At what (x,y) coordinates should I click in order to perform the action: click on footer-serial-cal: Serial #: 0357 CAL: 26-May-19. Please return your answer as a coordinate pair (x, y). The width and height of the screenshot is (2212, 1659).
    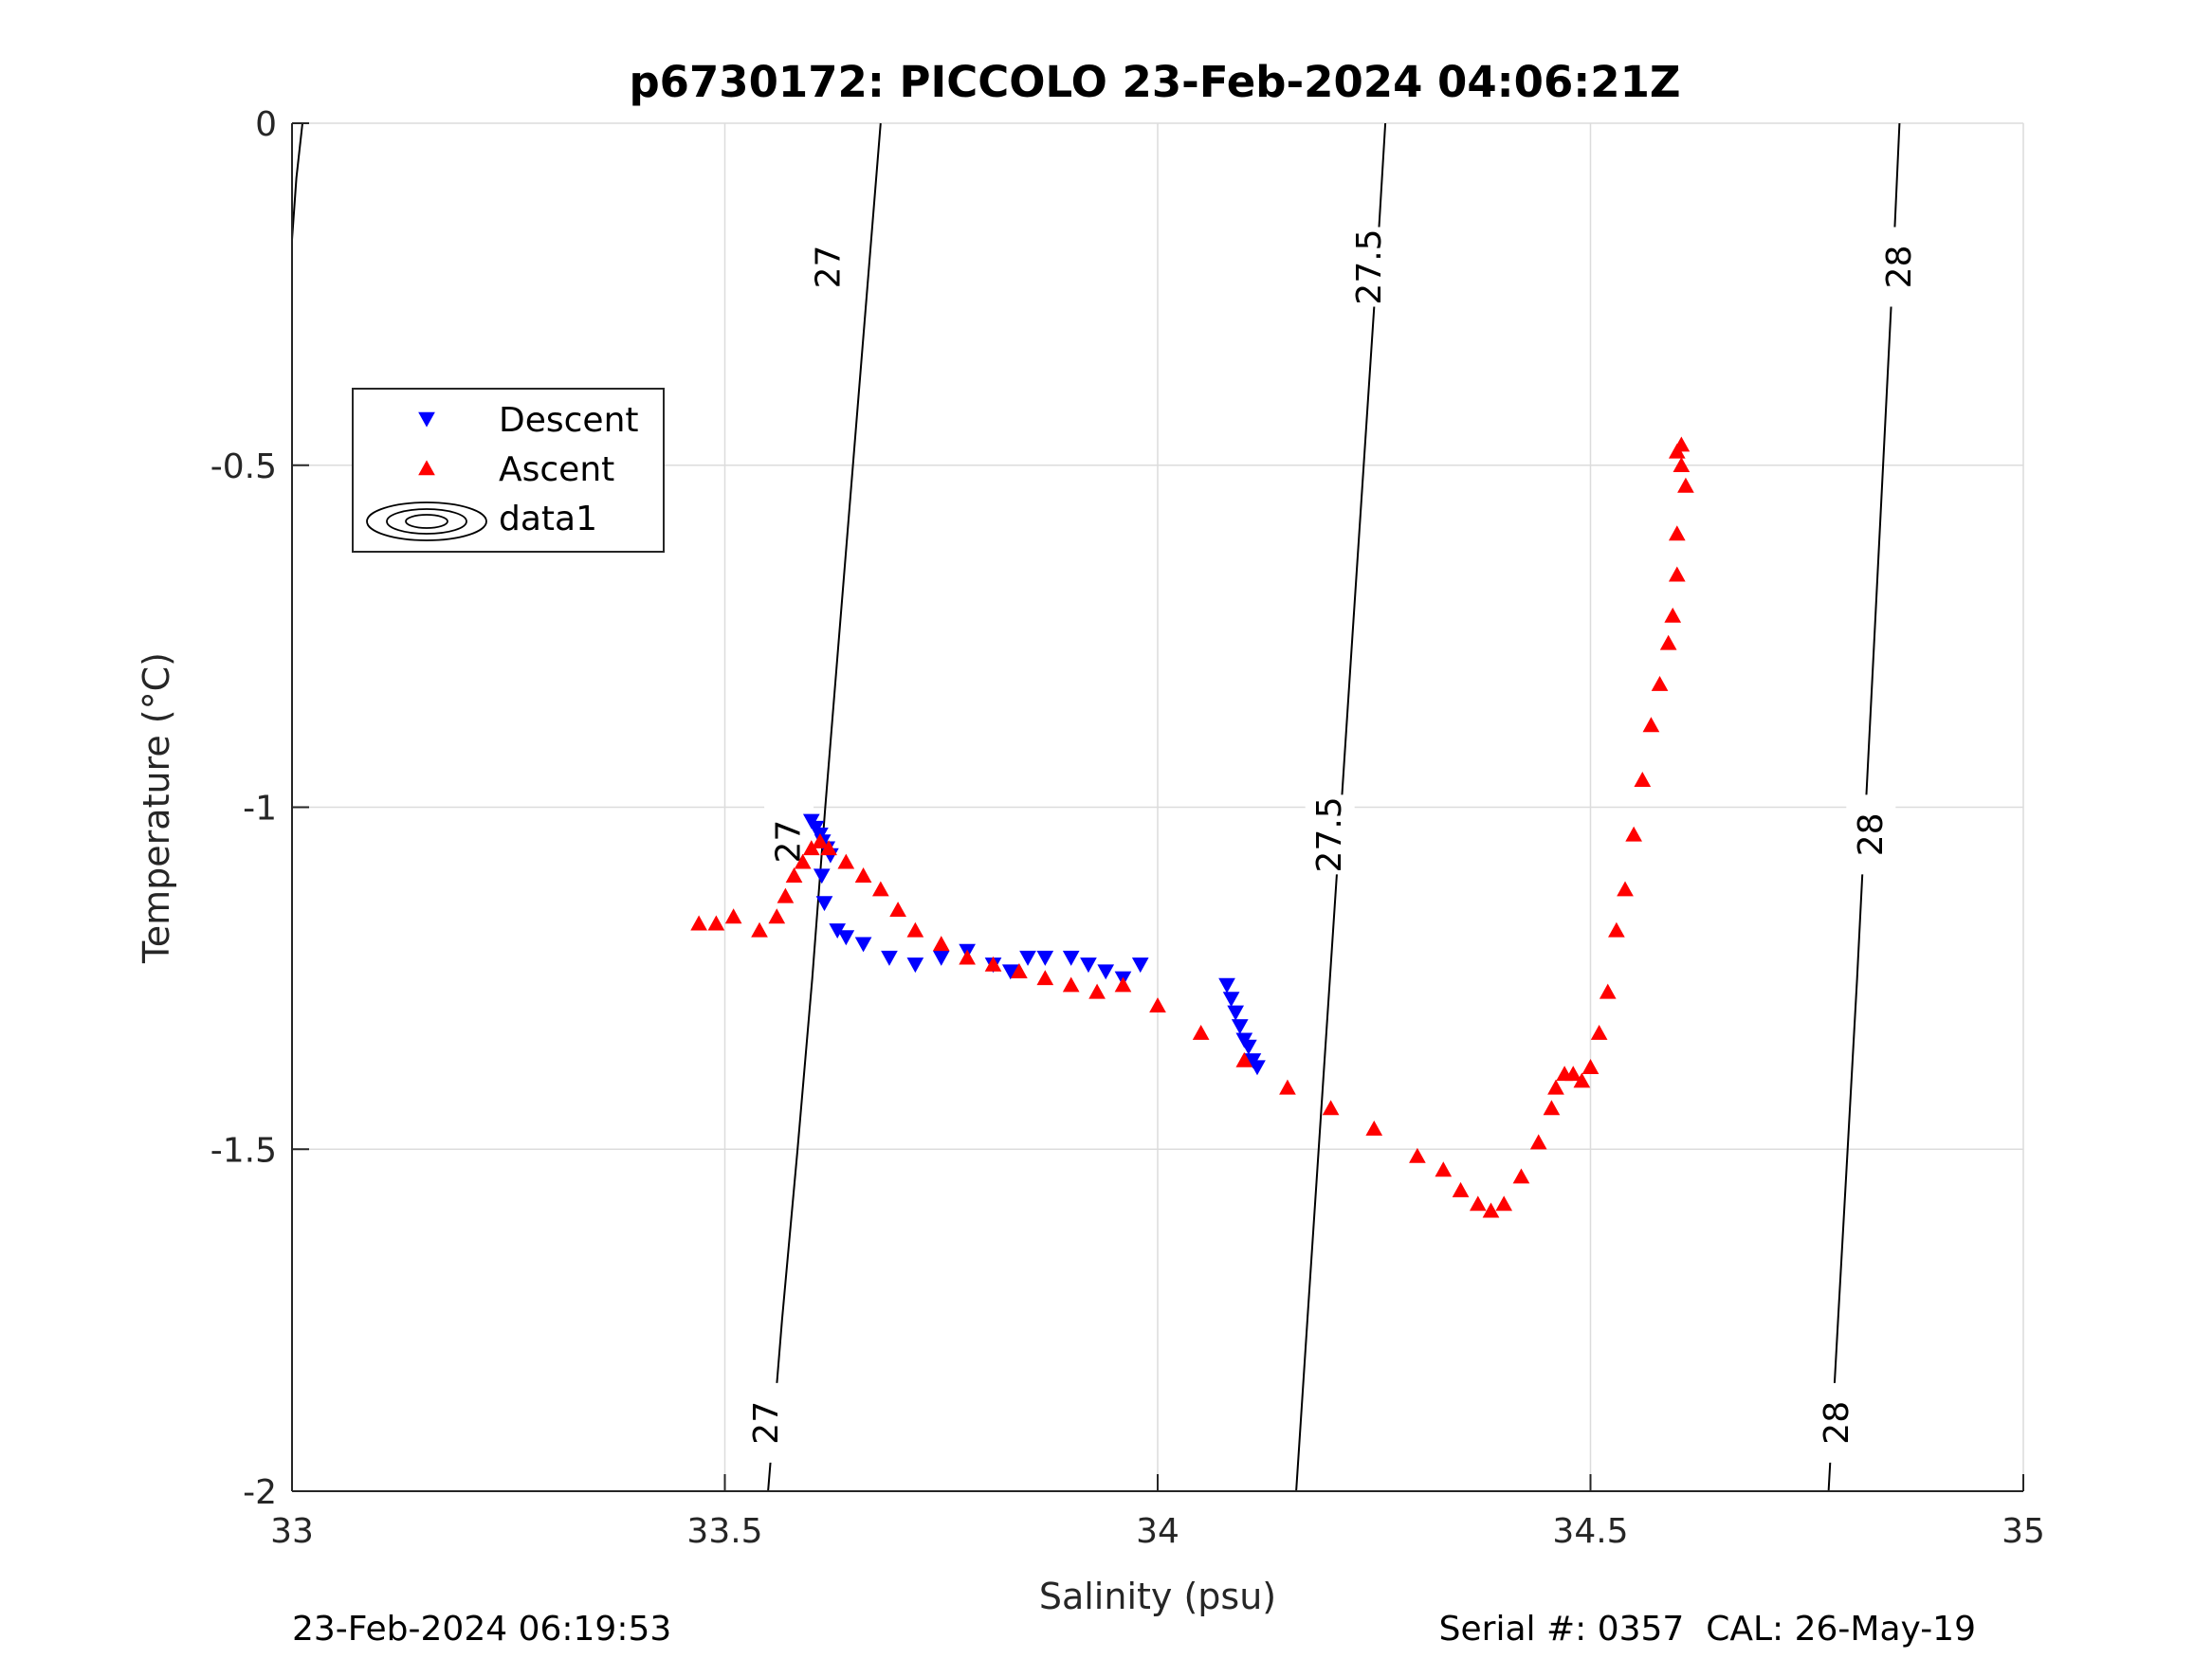
    Looking at the image, I should click on (1707, 1629).